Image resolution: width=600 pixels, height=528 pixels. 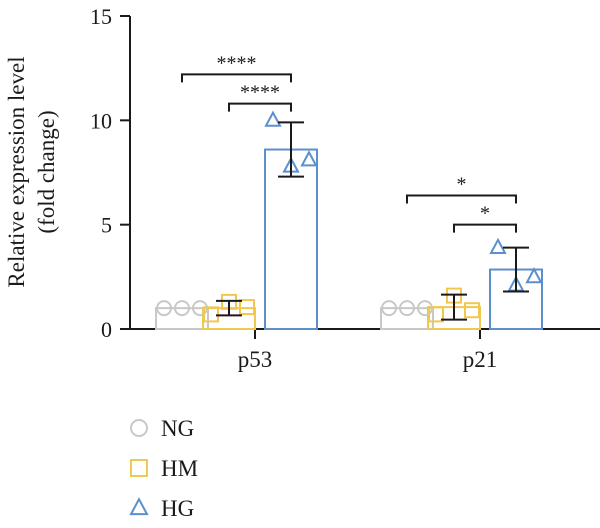 What do you see at coordinates (407, 318) in the screenshot?
I see `bar-ng-p21` at bounding box center [407, 318].